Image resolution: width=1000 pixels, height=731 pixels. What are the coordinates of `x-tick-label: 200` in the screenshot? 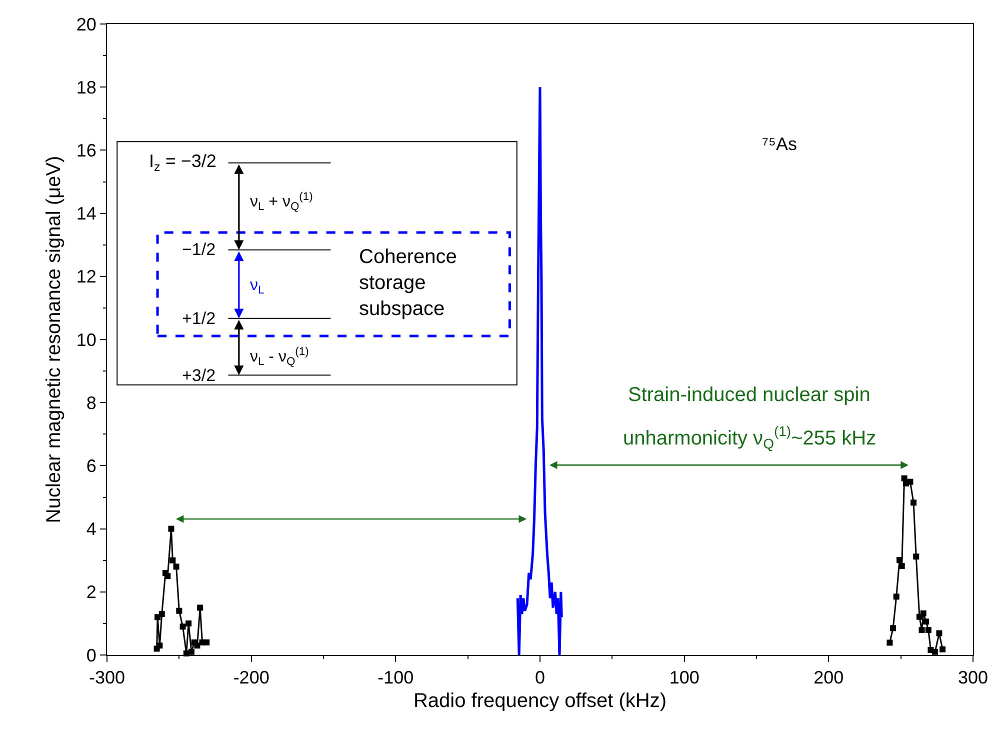 It's located at (829, 678).